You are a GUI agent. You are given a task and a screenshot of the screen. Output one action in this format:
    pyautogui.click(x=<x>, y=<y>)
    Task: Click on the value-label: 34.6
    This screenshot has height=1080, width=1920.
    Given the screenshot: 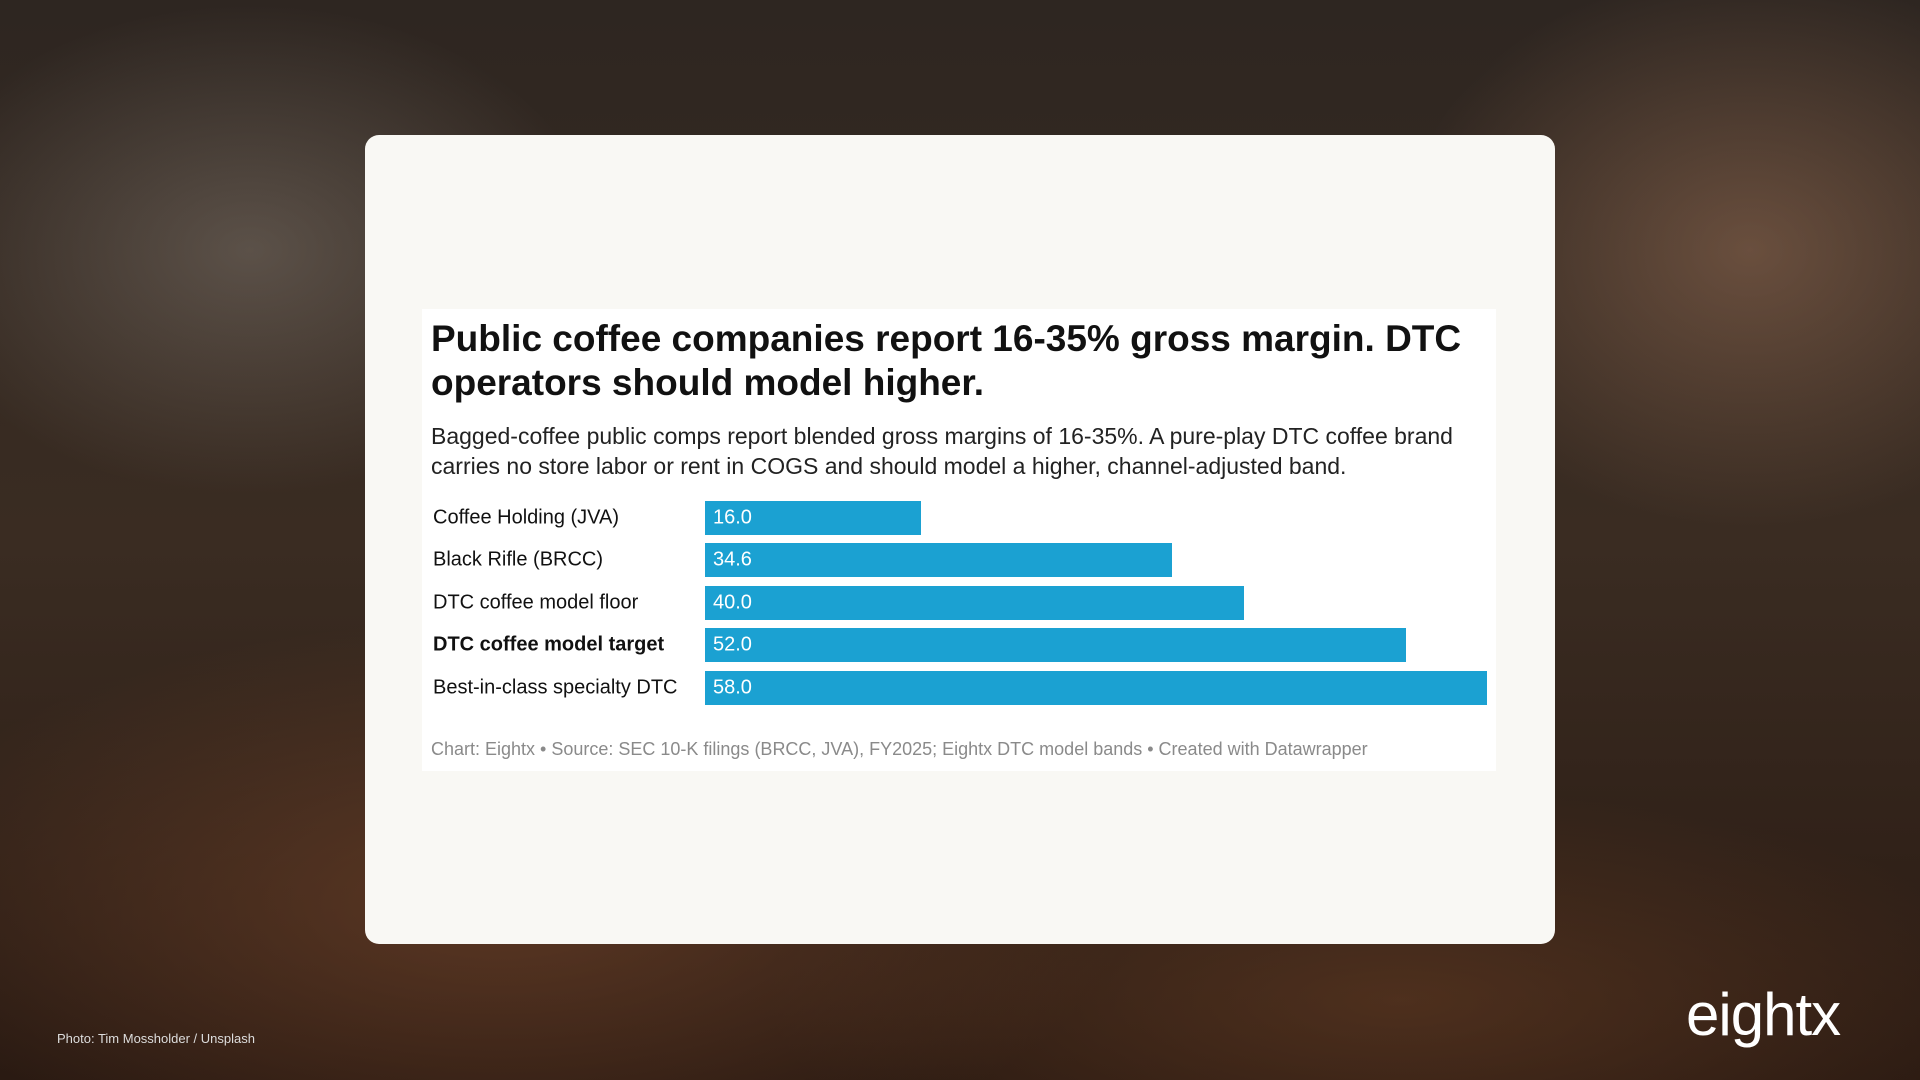 What is the action you would take?
    pyautogui.click(x=732, y=559)
    